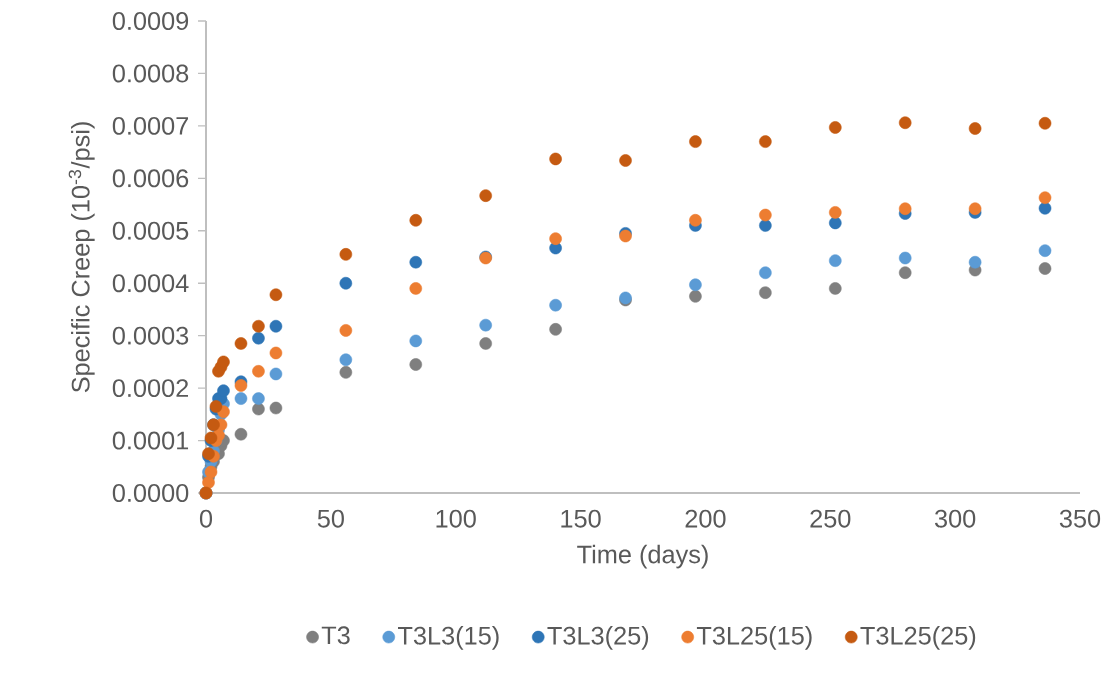 The height and width of the screenshot is (699, 1118). Describe the element at coordinates (150, 230) in the screenshot. I see `y-tick-label: 0.0005` at that location.